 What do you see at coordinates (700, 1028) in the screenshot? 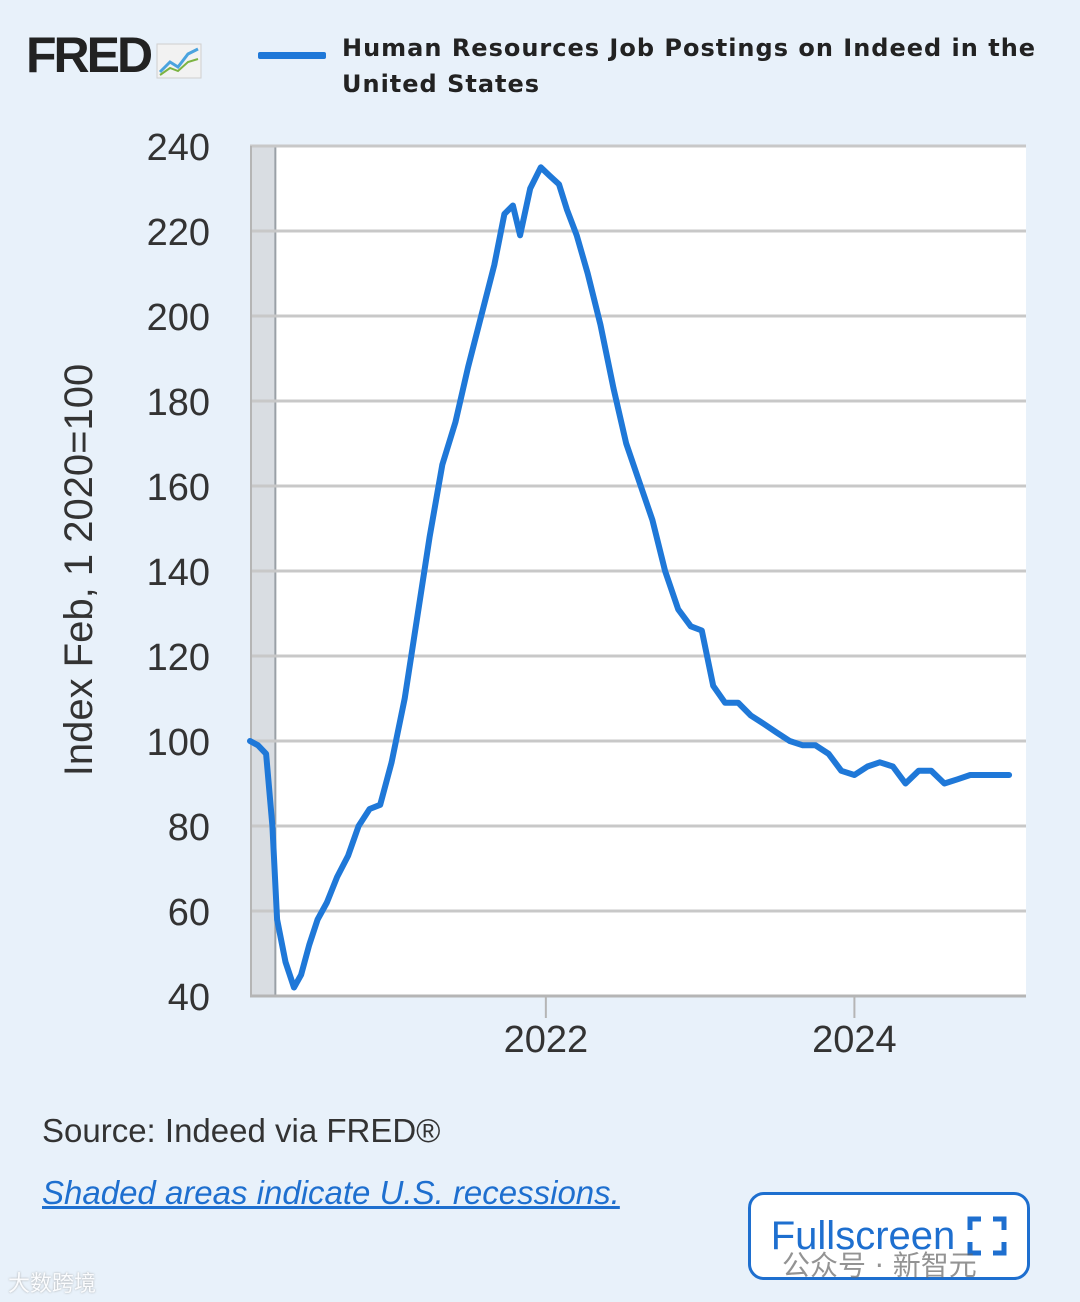
I see `x-axis-tick-labels: 2022 2024` at bounding box center [700, 1028].